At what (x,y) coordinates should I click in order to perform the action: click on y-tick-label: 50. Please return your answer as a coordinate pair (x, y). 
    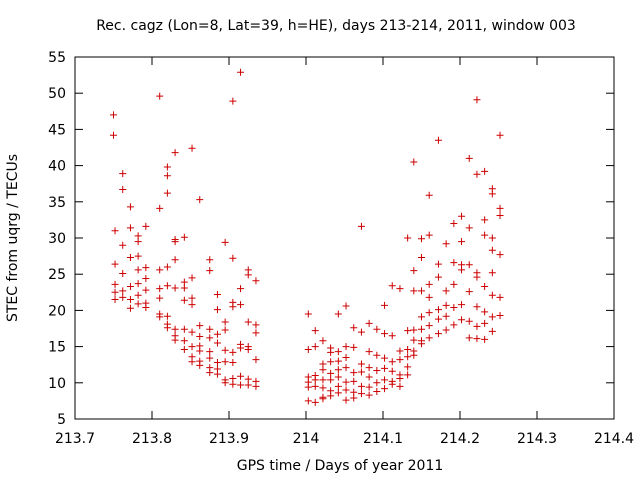
    Looking at the image, I should click on (57, 94).